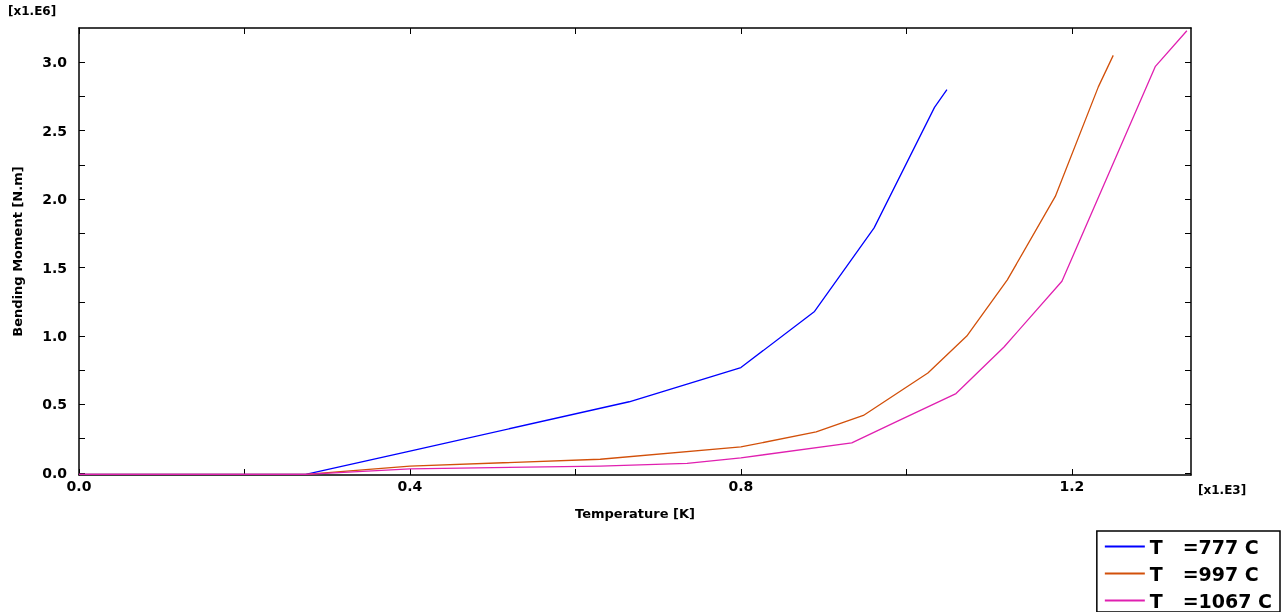 The height and width of the screenshot is (612, 1282). Describe the element at coordinates (79, 486) in the screenshot. I see `x-tick-label: 0.0` at that location.